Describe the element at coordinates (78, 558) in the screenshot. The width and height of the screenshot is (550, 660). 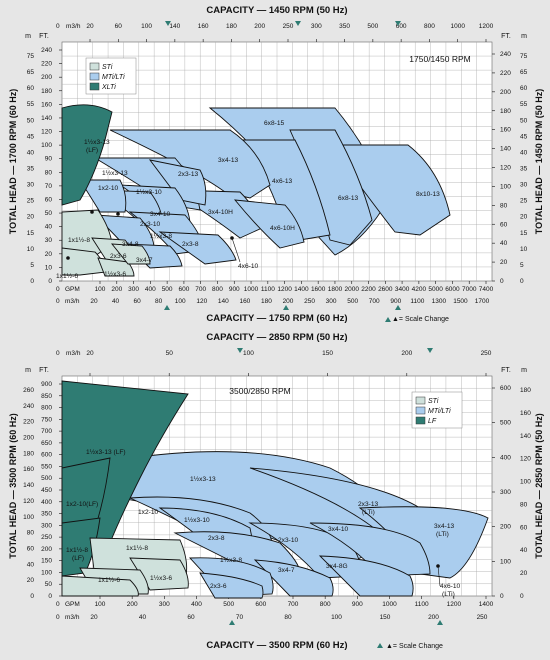
I see `pump-label: (LF)` at that location.